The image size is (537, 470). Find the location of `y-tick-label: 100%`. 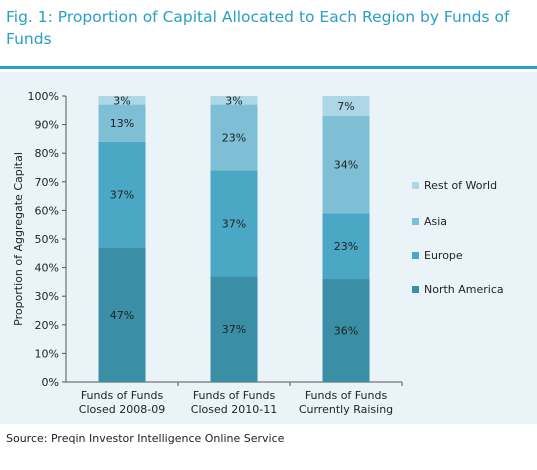

y-tick-label: 100% is located at coordinates (43, 96).